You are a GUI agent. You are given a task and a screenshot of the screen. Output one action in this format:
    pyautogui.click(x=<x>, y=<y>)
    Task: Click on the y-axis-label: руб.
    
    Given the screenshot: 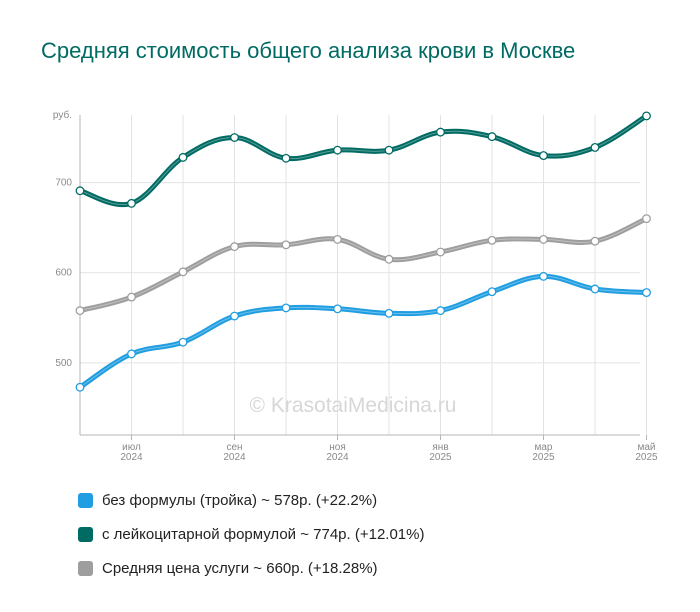 What is the action you would take?
    pyautogui.click(x=62, y=115)
    